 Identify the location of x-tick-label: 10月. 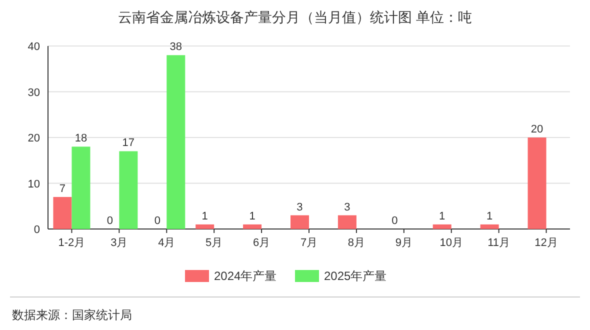
(451, 243).